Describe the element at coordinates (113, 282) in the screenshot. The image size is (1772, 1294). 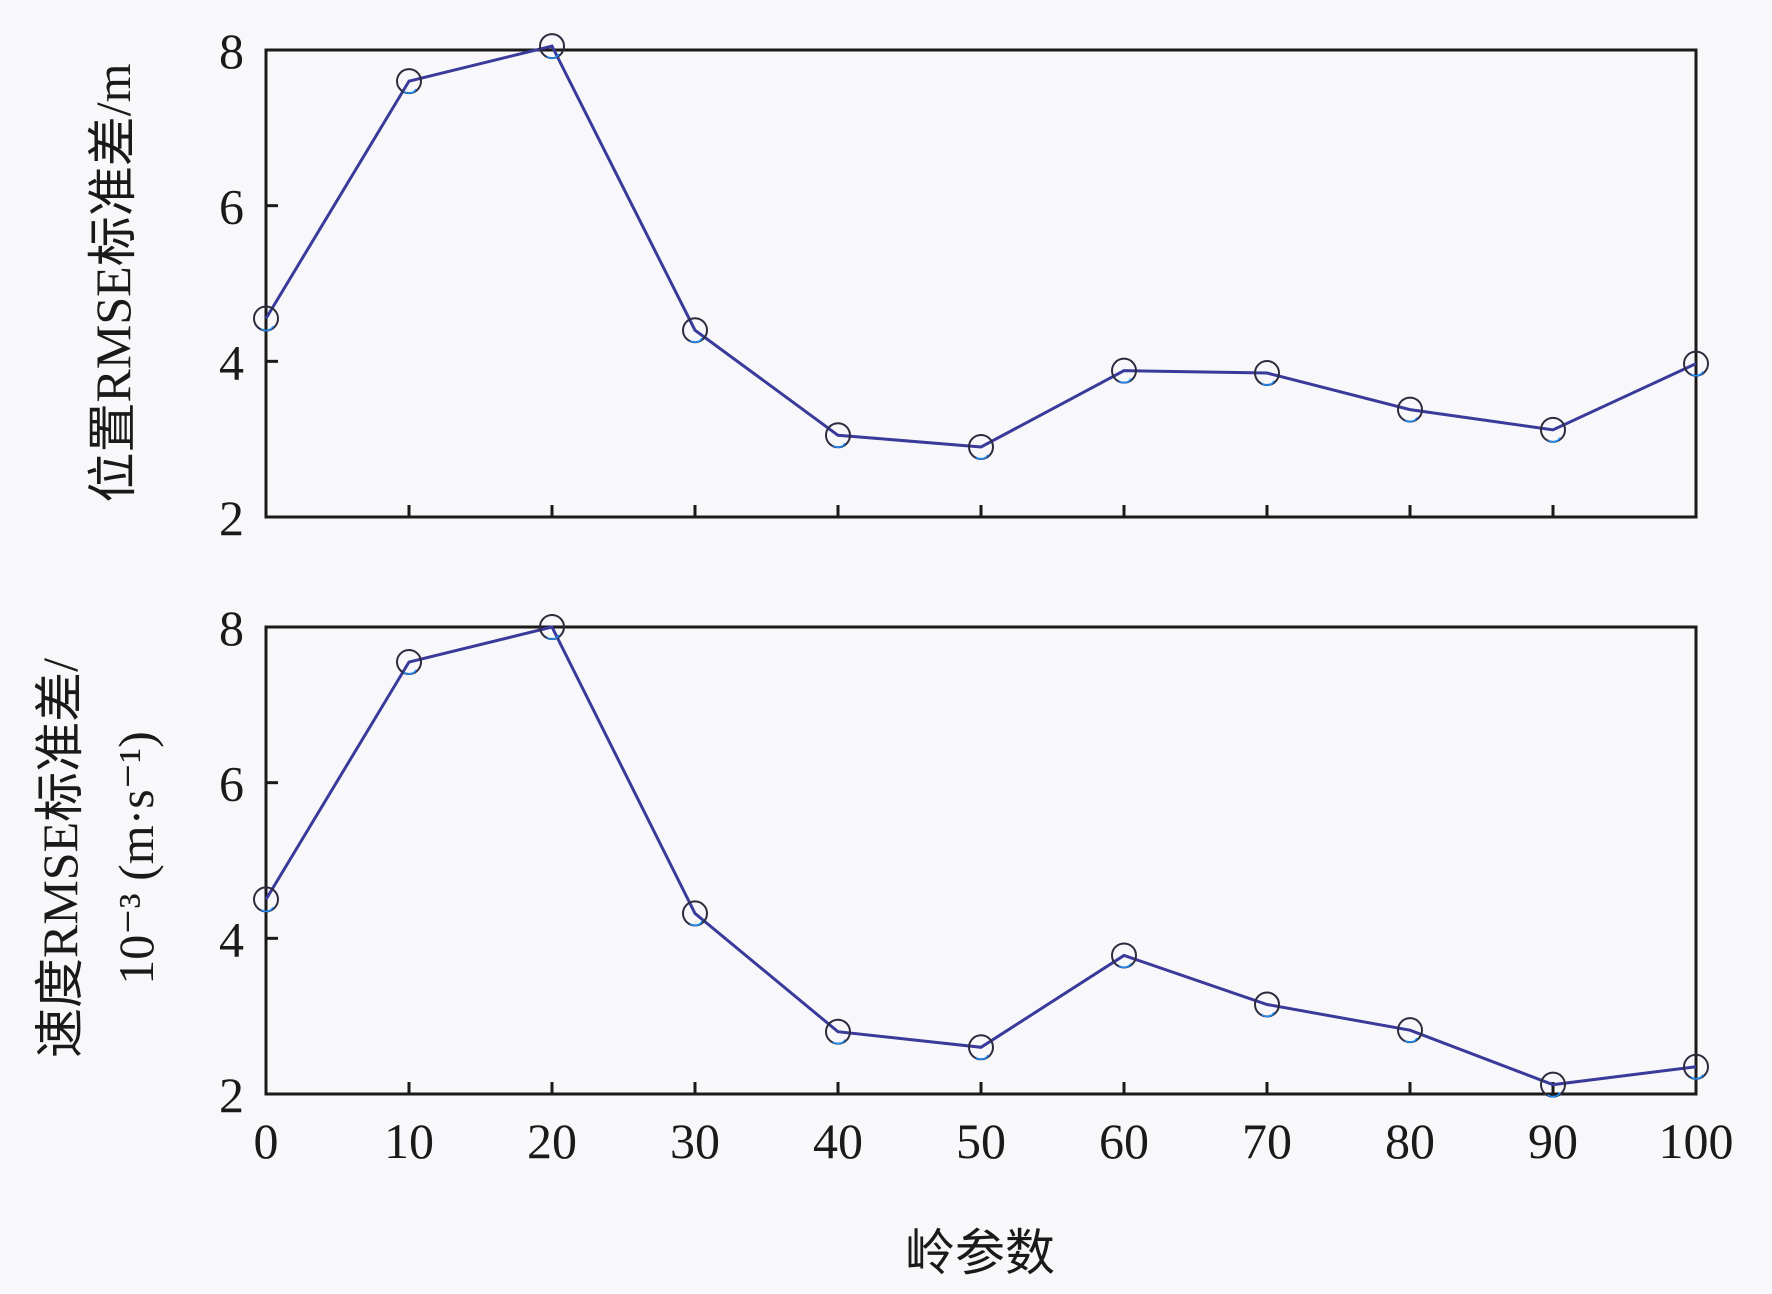
I see `top-y-axis-label: 位置RMSE标准差/m` at that location.